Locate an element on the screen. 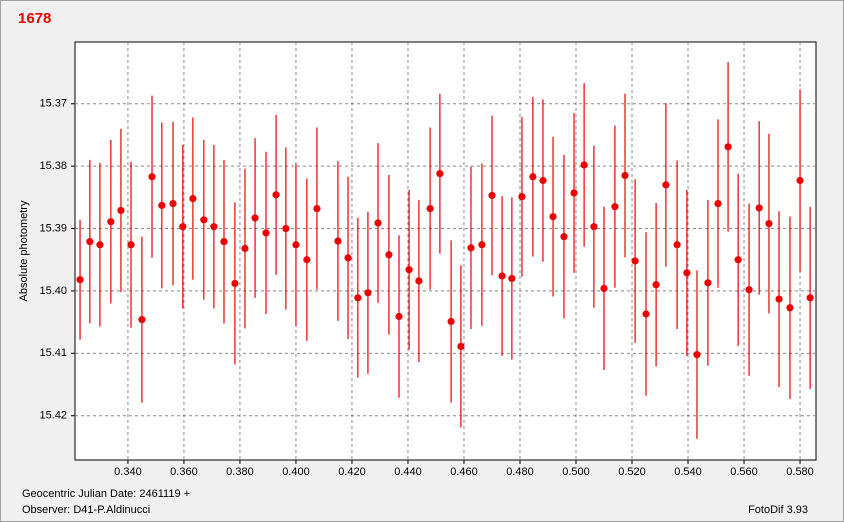 The width and height of the screenshot is (844, 522). y-tick-label: 15.40 is located at coordinates (53, 291).